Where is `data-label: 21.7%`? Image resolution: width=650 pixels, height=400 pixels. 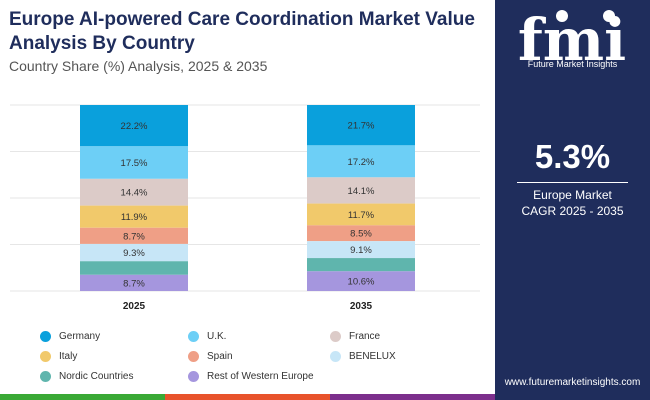
data-label: 21.7% is located at coordinates (361, 126).